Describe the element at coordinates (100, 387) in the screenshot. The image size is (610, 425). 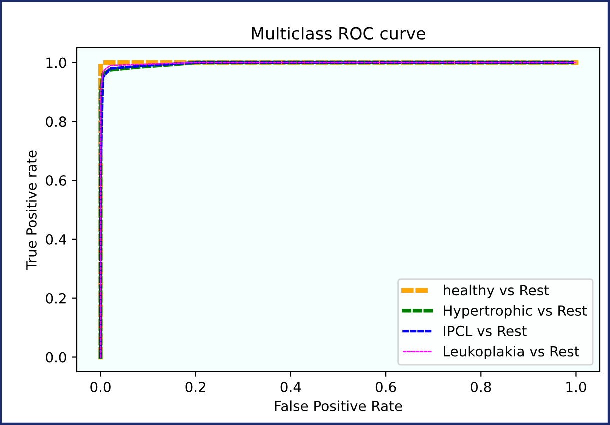
I see `x-tick-label: 0.0` at that location.